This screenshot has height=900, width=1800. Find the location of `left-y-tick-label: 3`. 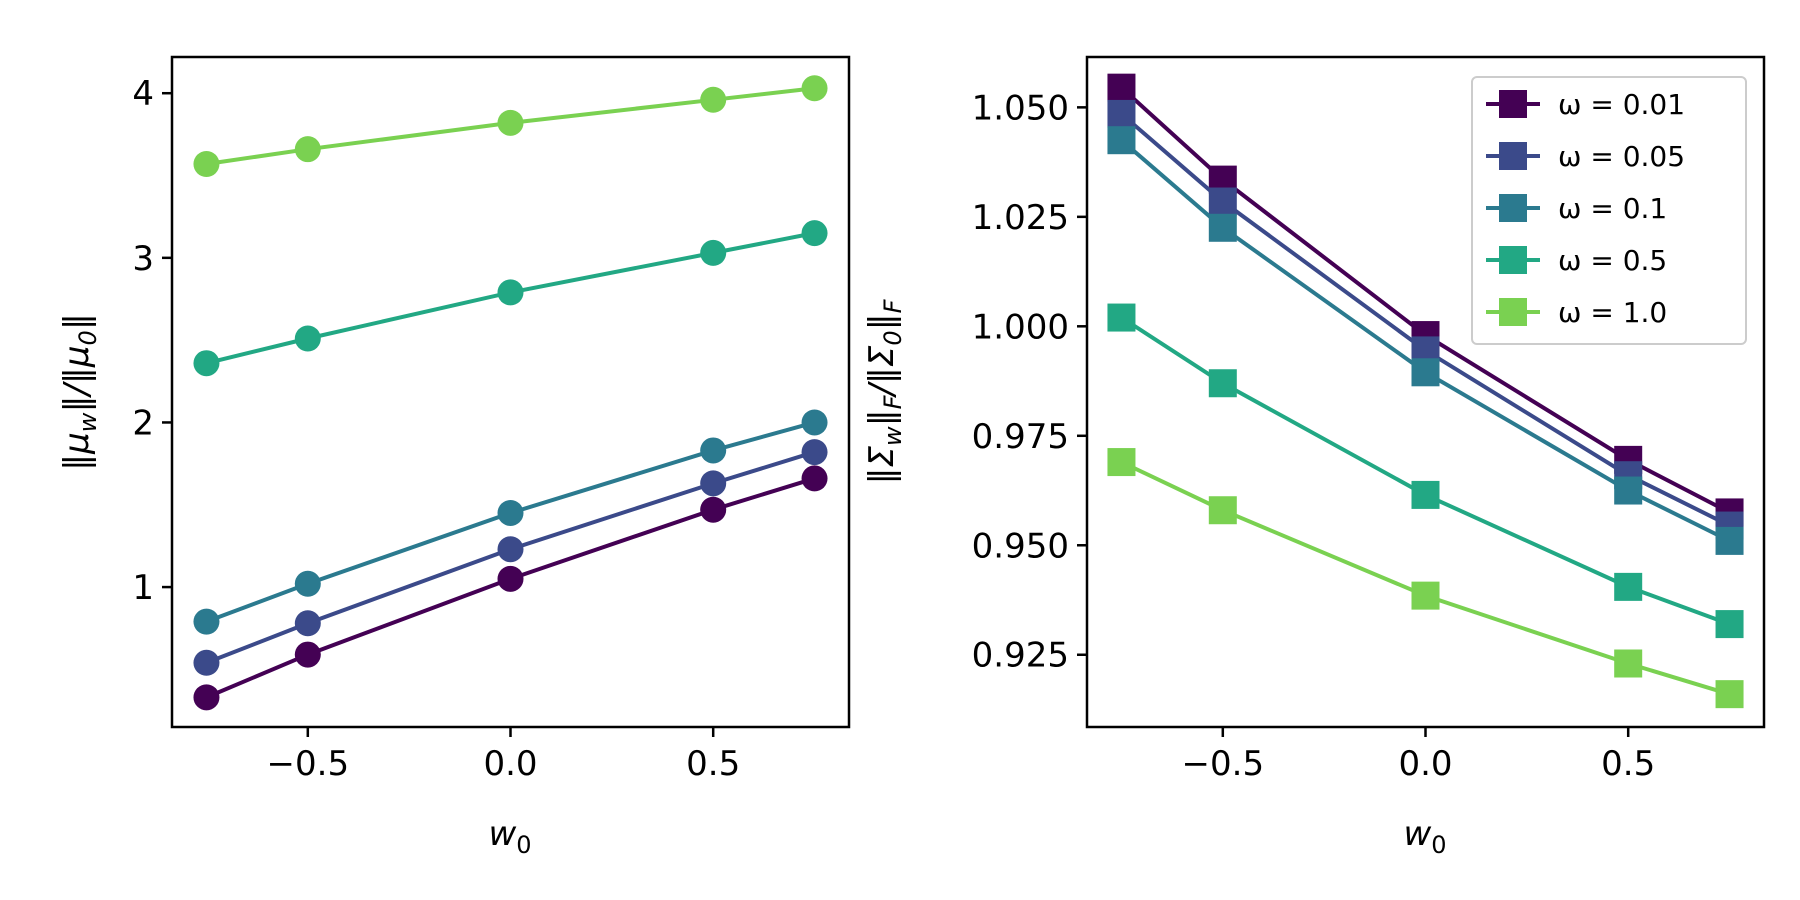

left-y-tick-label: 3 is located at coordinates (143, 259).